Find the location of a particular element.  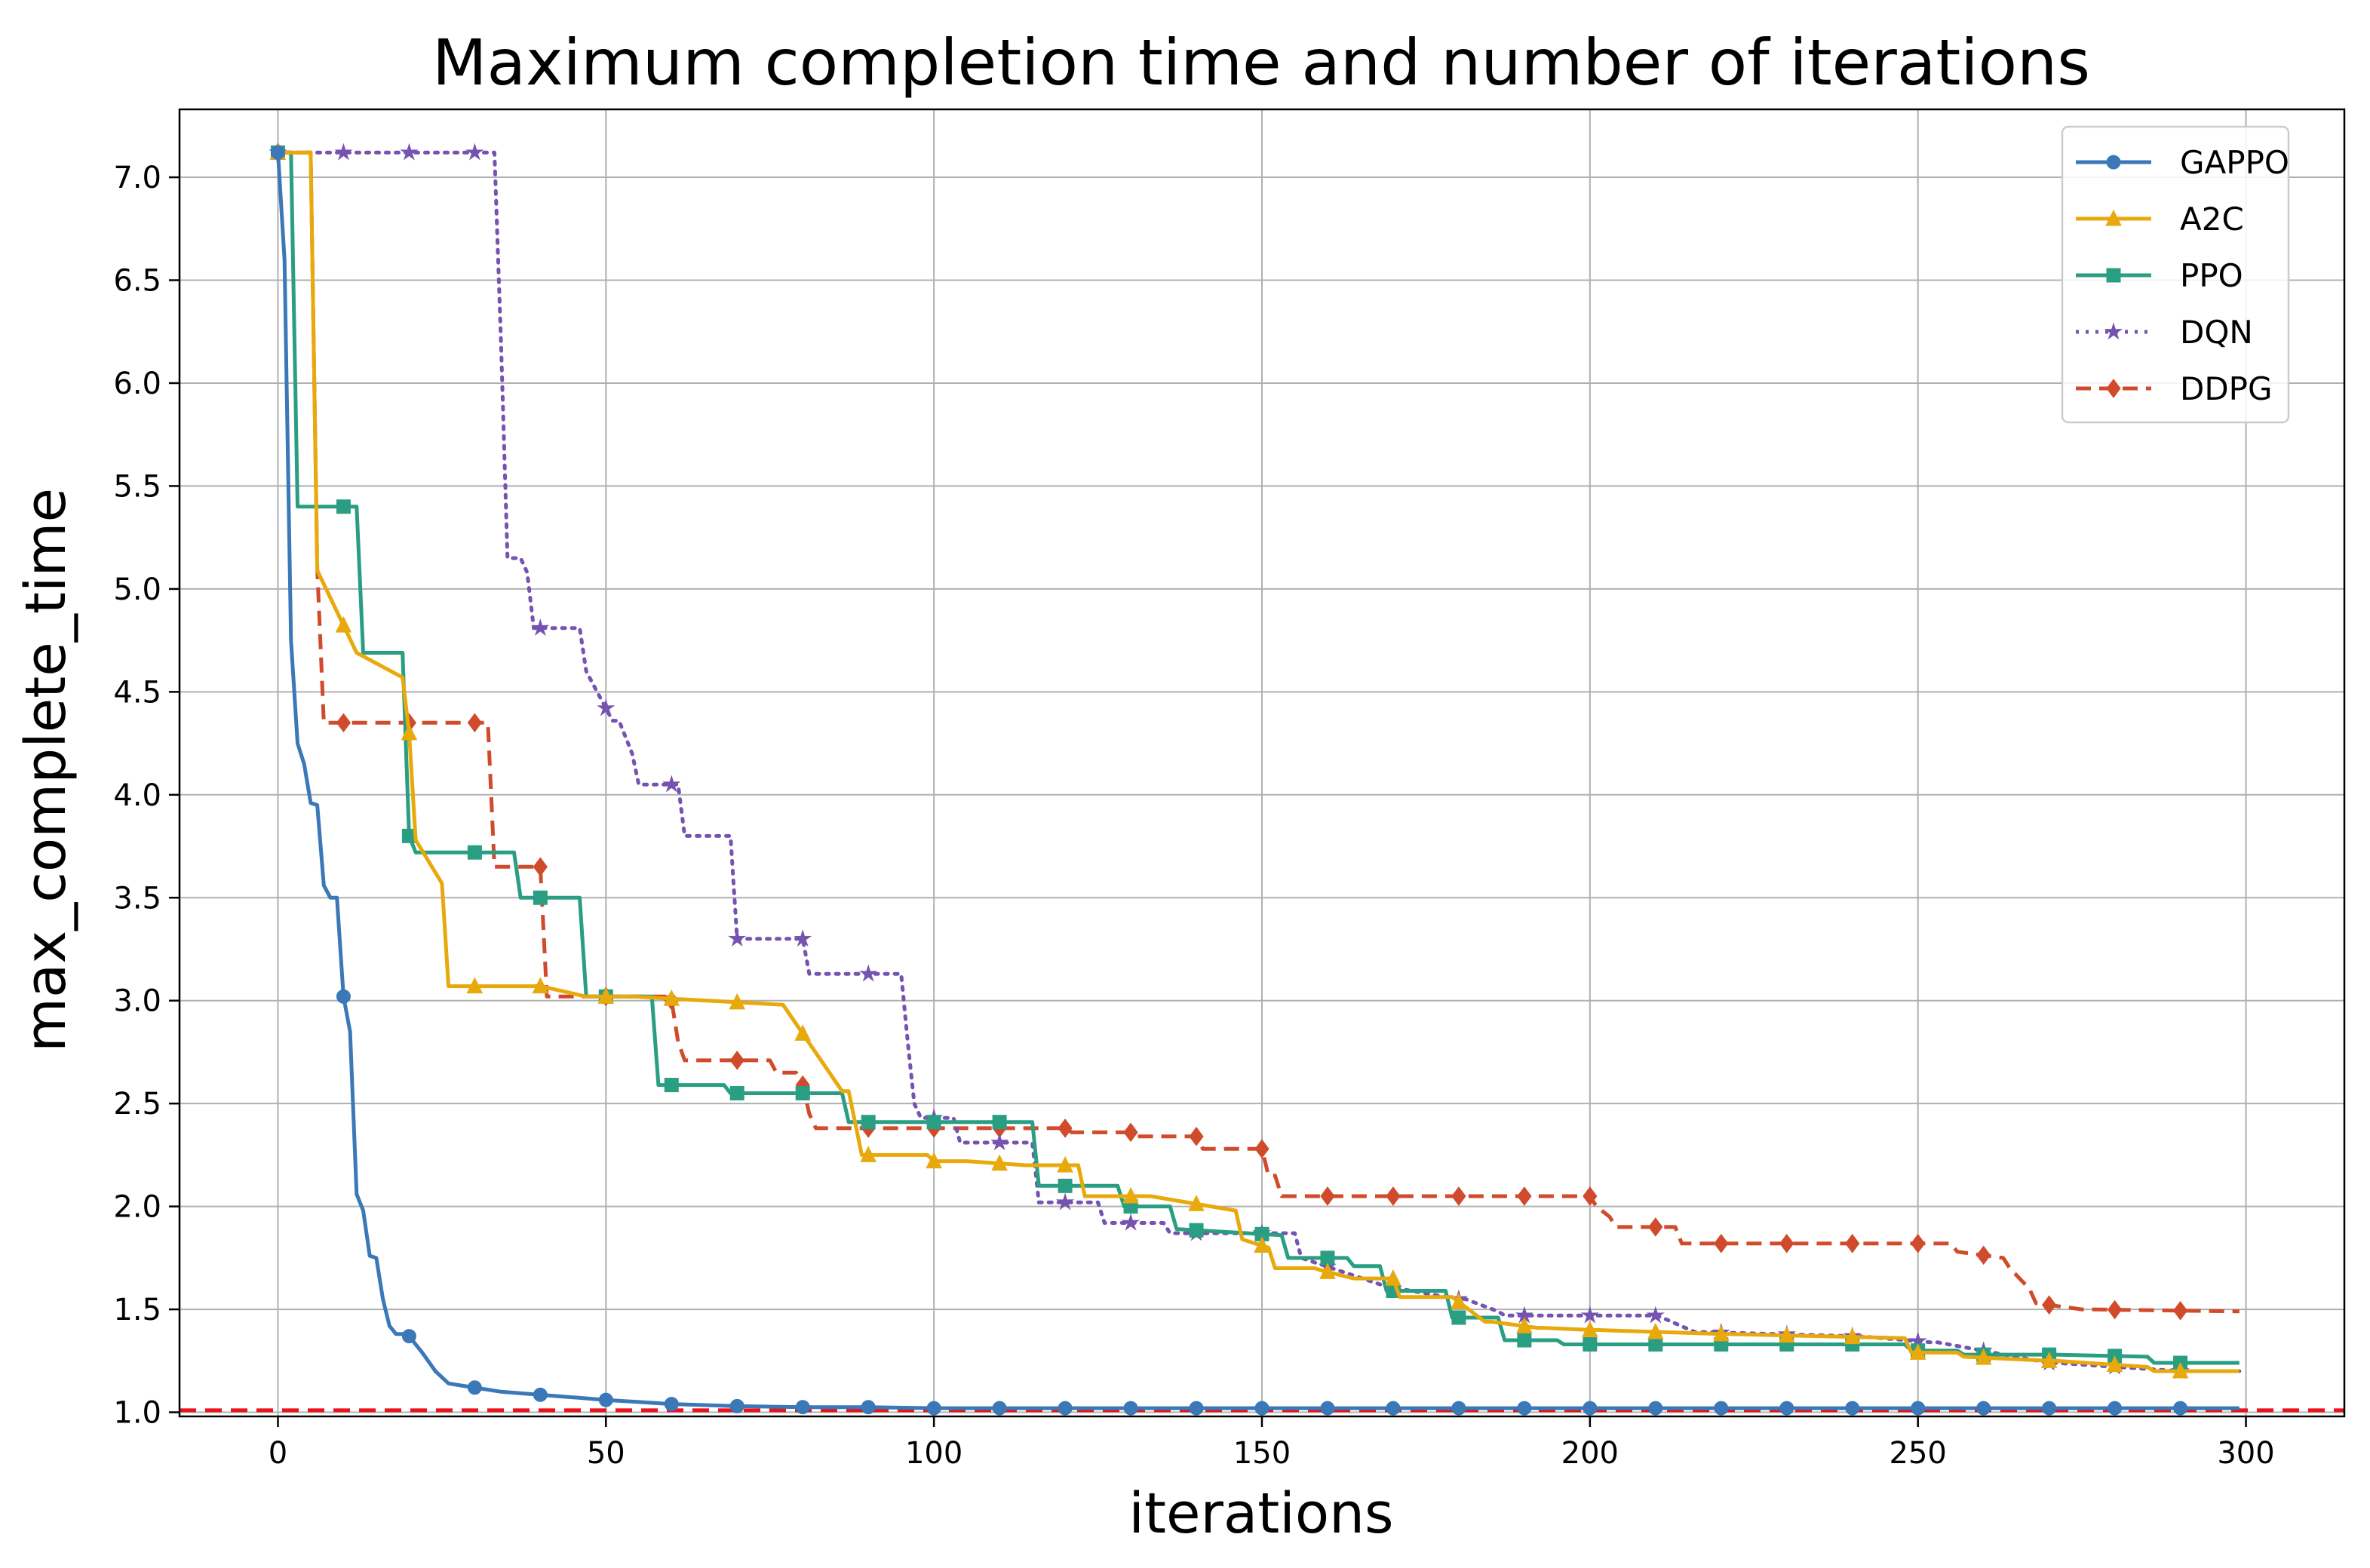

y-tick-label: 5.0 is located at coordinates (137, 589).